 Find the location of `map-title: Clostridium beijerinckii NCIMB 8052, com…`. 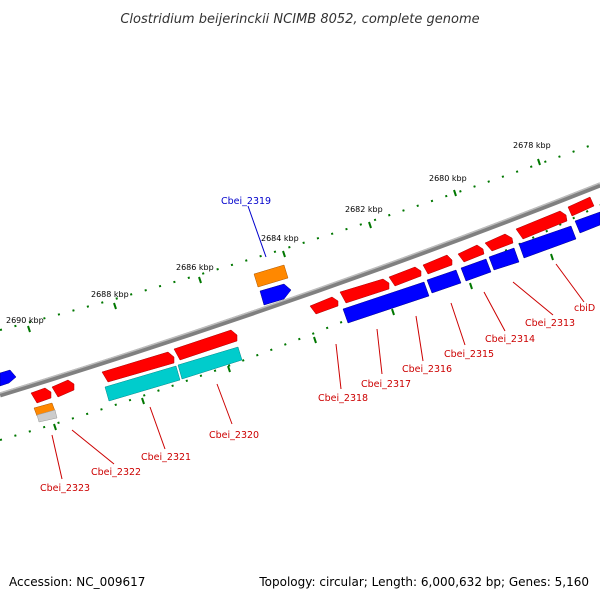

map-title: Clostridium beijerinckii NCIMB 8052, com… is located at coordinates (299, 19).